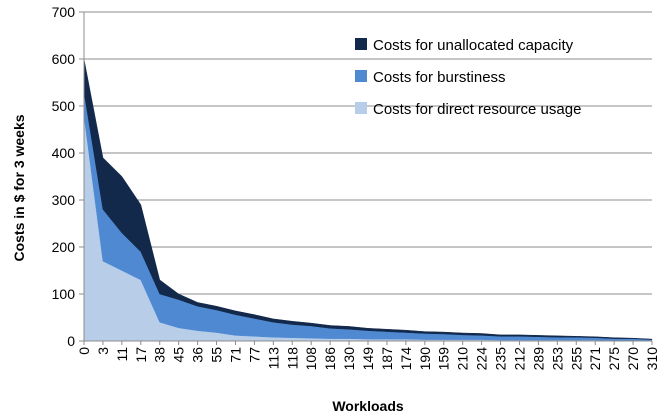  I want to click on x-tick-label-0: 0, so click(84, 351).